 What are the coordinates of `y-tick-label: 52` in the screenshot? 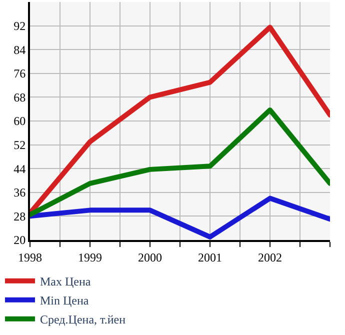 It's located at (20, 145).